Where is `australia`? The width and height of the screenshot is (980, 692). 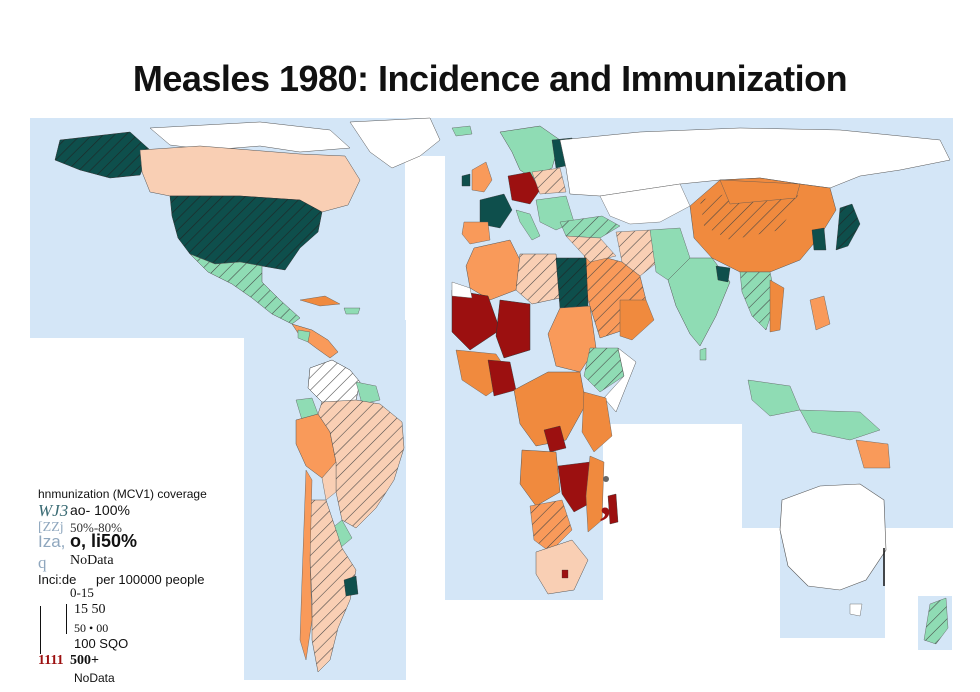
australia is located at coordinates (833, 537).